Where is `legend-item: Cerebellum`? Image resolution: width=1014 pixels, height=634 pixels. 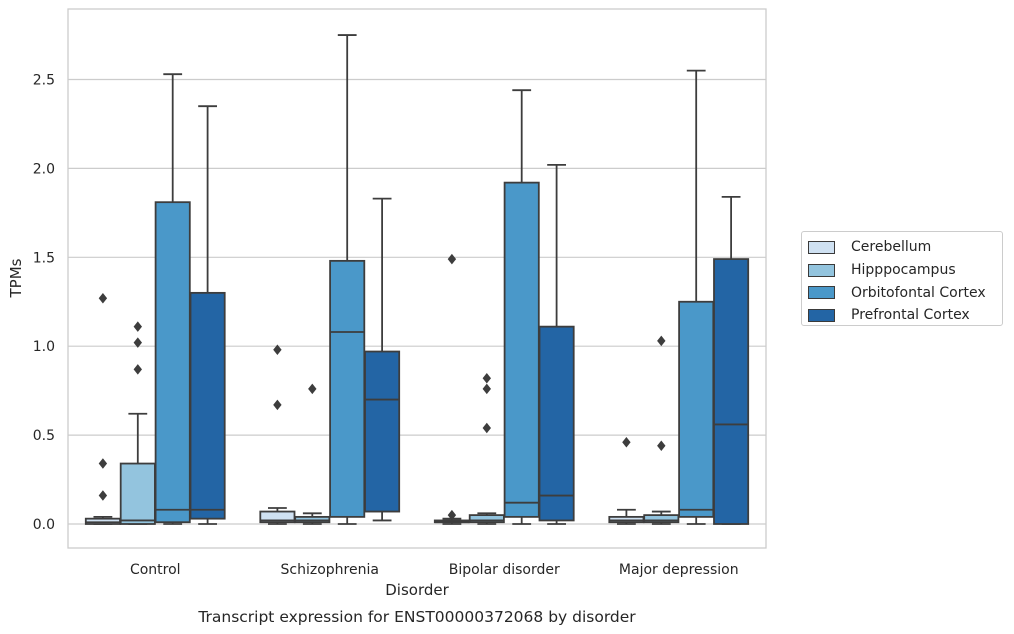
legend-item: Cerebellum is located at coordinates (905, 247).